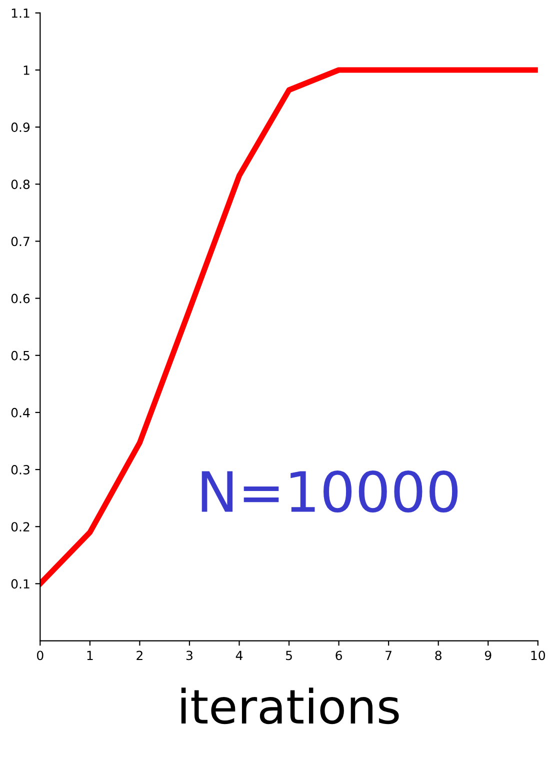  Describe the element at coordinates (20, 127) in the screenshot. I see `y-tick-label: 0.9` at that location.